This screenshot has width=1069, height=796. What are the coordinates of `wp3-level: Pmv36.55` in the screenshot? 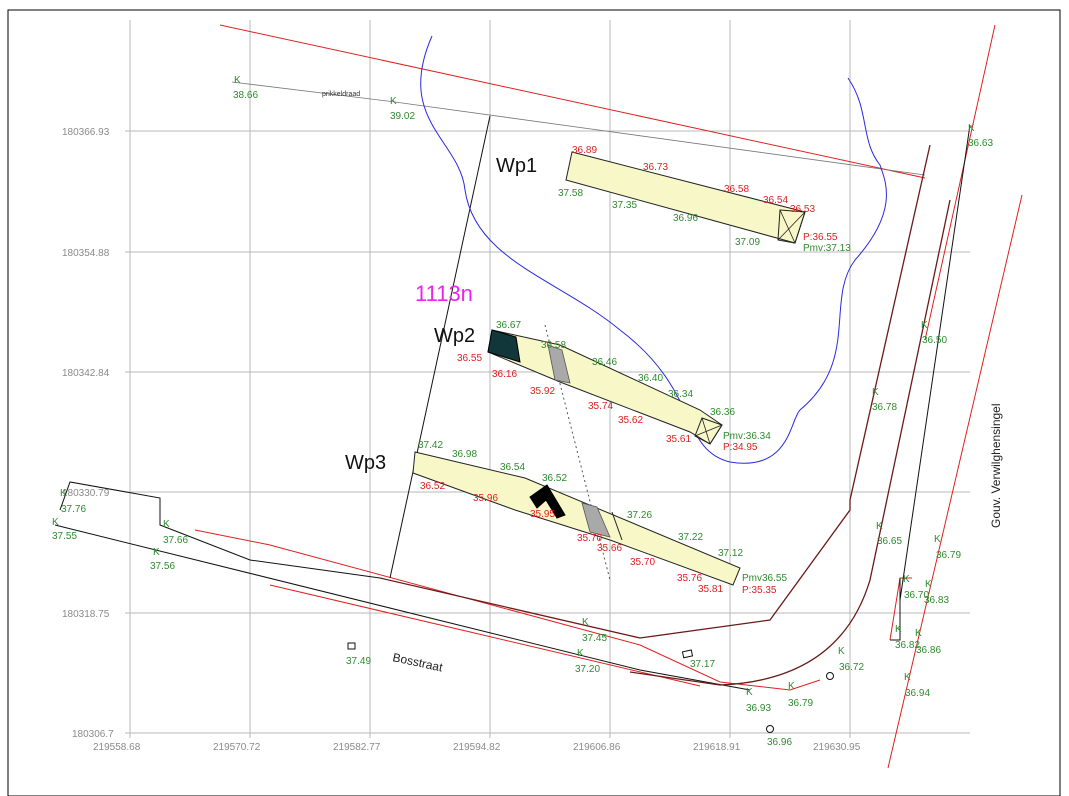 It's located at (764, 578).